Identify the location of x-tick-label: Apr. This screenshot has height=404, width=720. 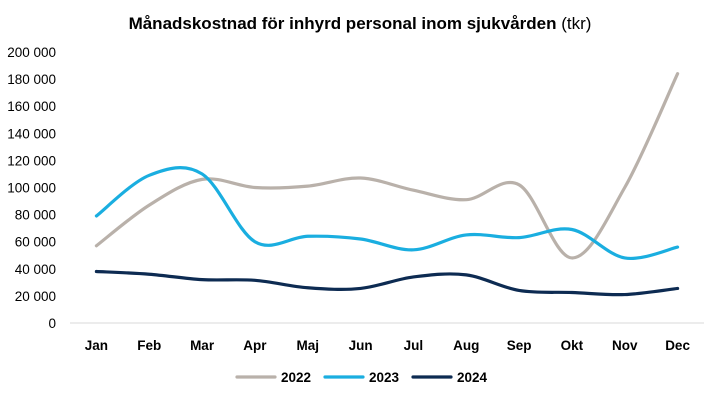
(255, 345).